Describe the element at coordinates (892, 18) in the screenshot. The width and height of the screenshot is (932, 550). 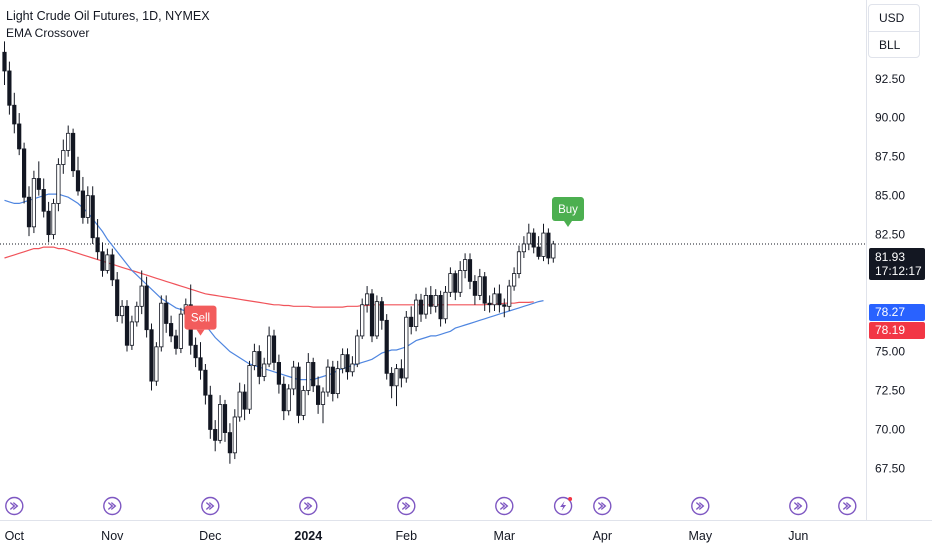
I see `currency-label: USD` at that location.